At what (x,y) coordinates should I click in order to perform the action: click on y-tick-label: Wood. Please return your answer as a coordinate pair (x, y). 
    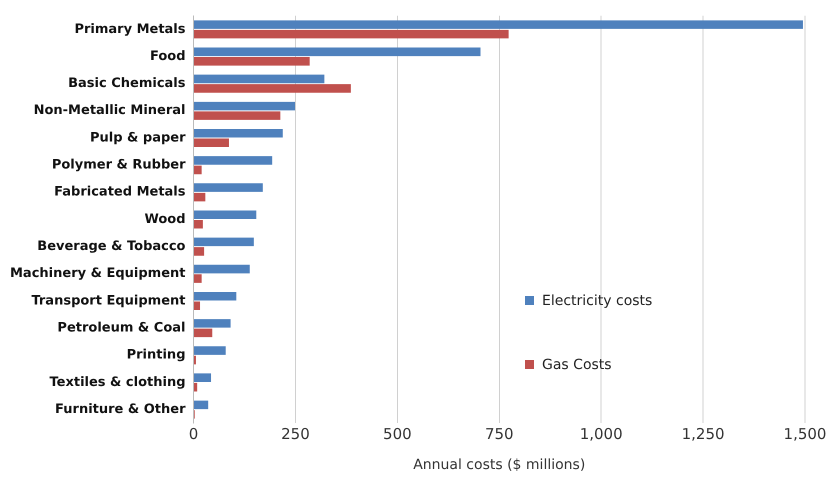
    Looking at the image, I should click on (165, 219).